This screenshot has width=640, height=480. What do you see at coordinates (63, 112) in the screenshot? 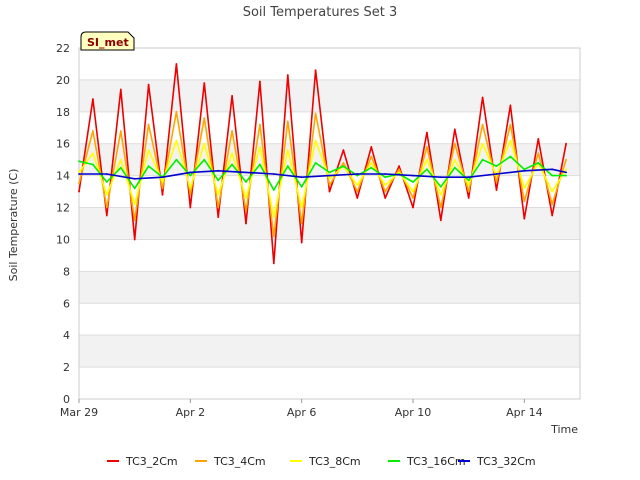
I see `y-tick-label: 18` at bounding box center [63, 112].